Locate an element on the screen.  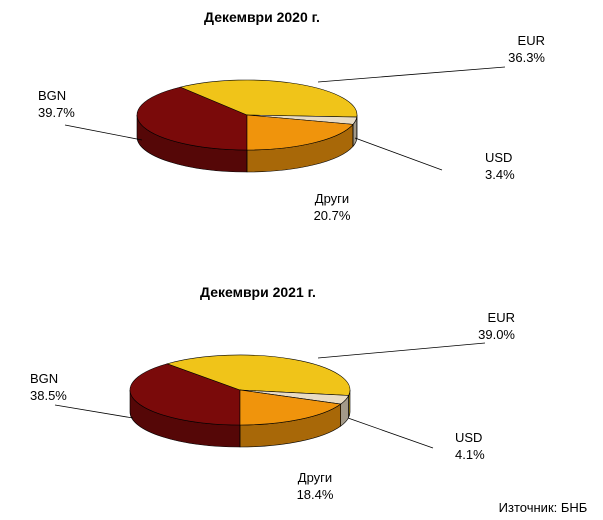
slice-value-label: 20.7% is located at coordinates (332, 215).